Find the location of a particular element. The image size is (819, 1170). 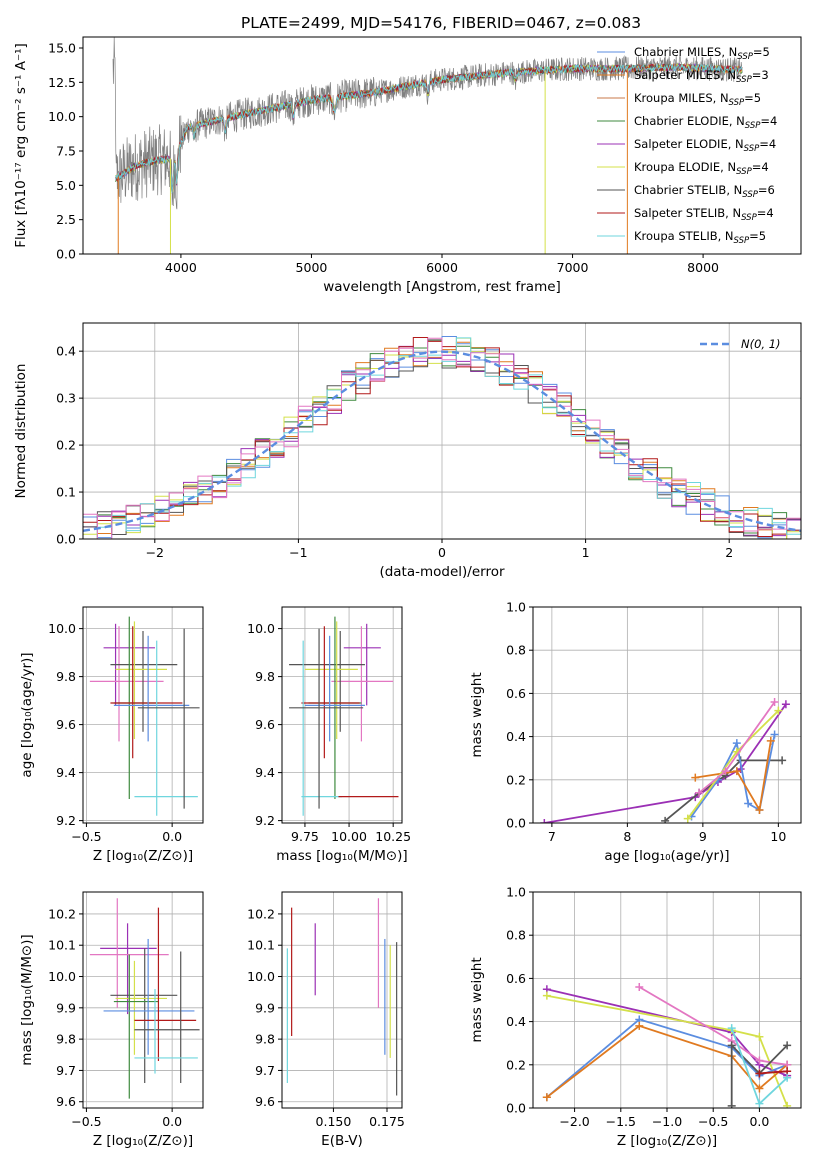

x-axis-label: Z [log₁₀(Z/Z⊙)] is located at coordinates (667, 1141).